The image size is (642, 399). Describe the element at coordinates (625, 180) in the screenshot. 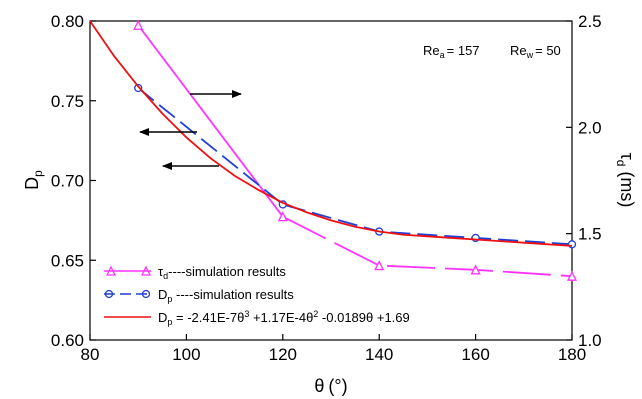

I see `y-axis-right-title: τd (ms)` at that location.